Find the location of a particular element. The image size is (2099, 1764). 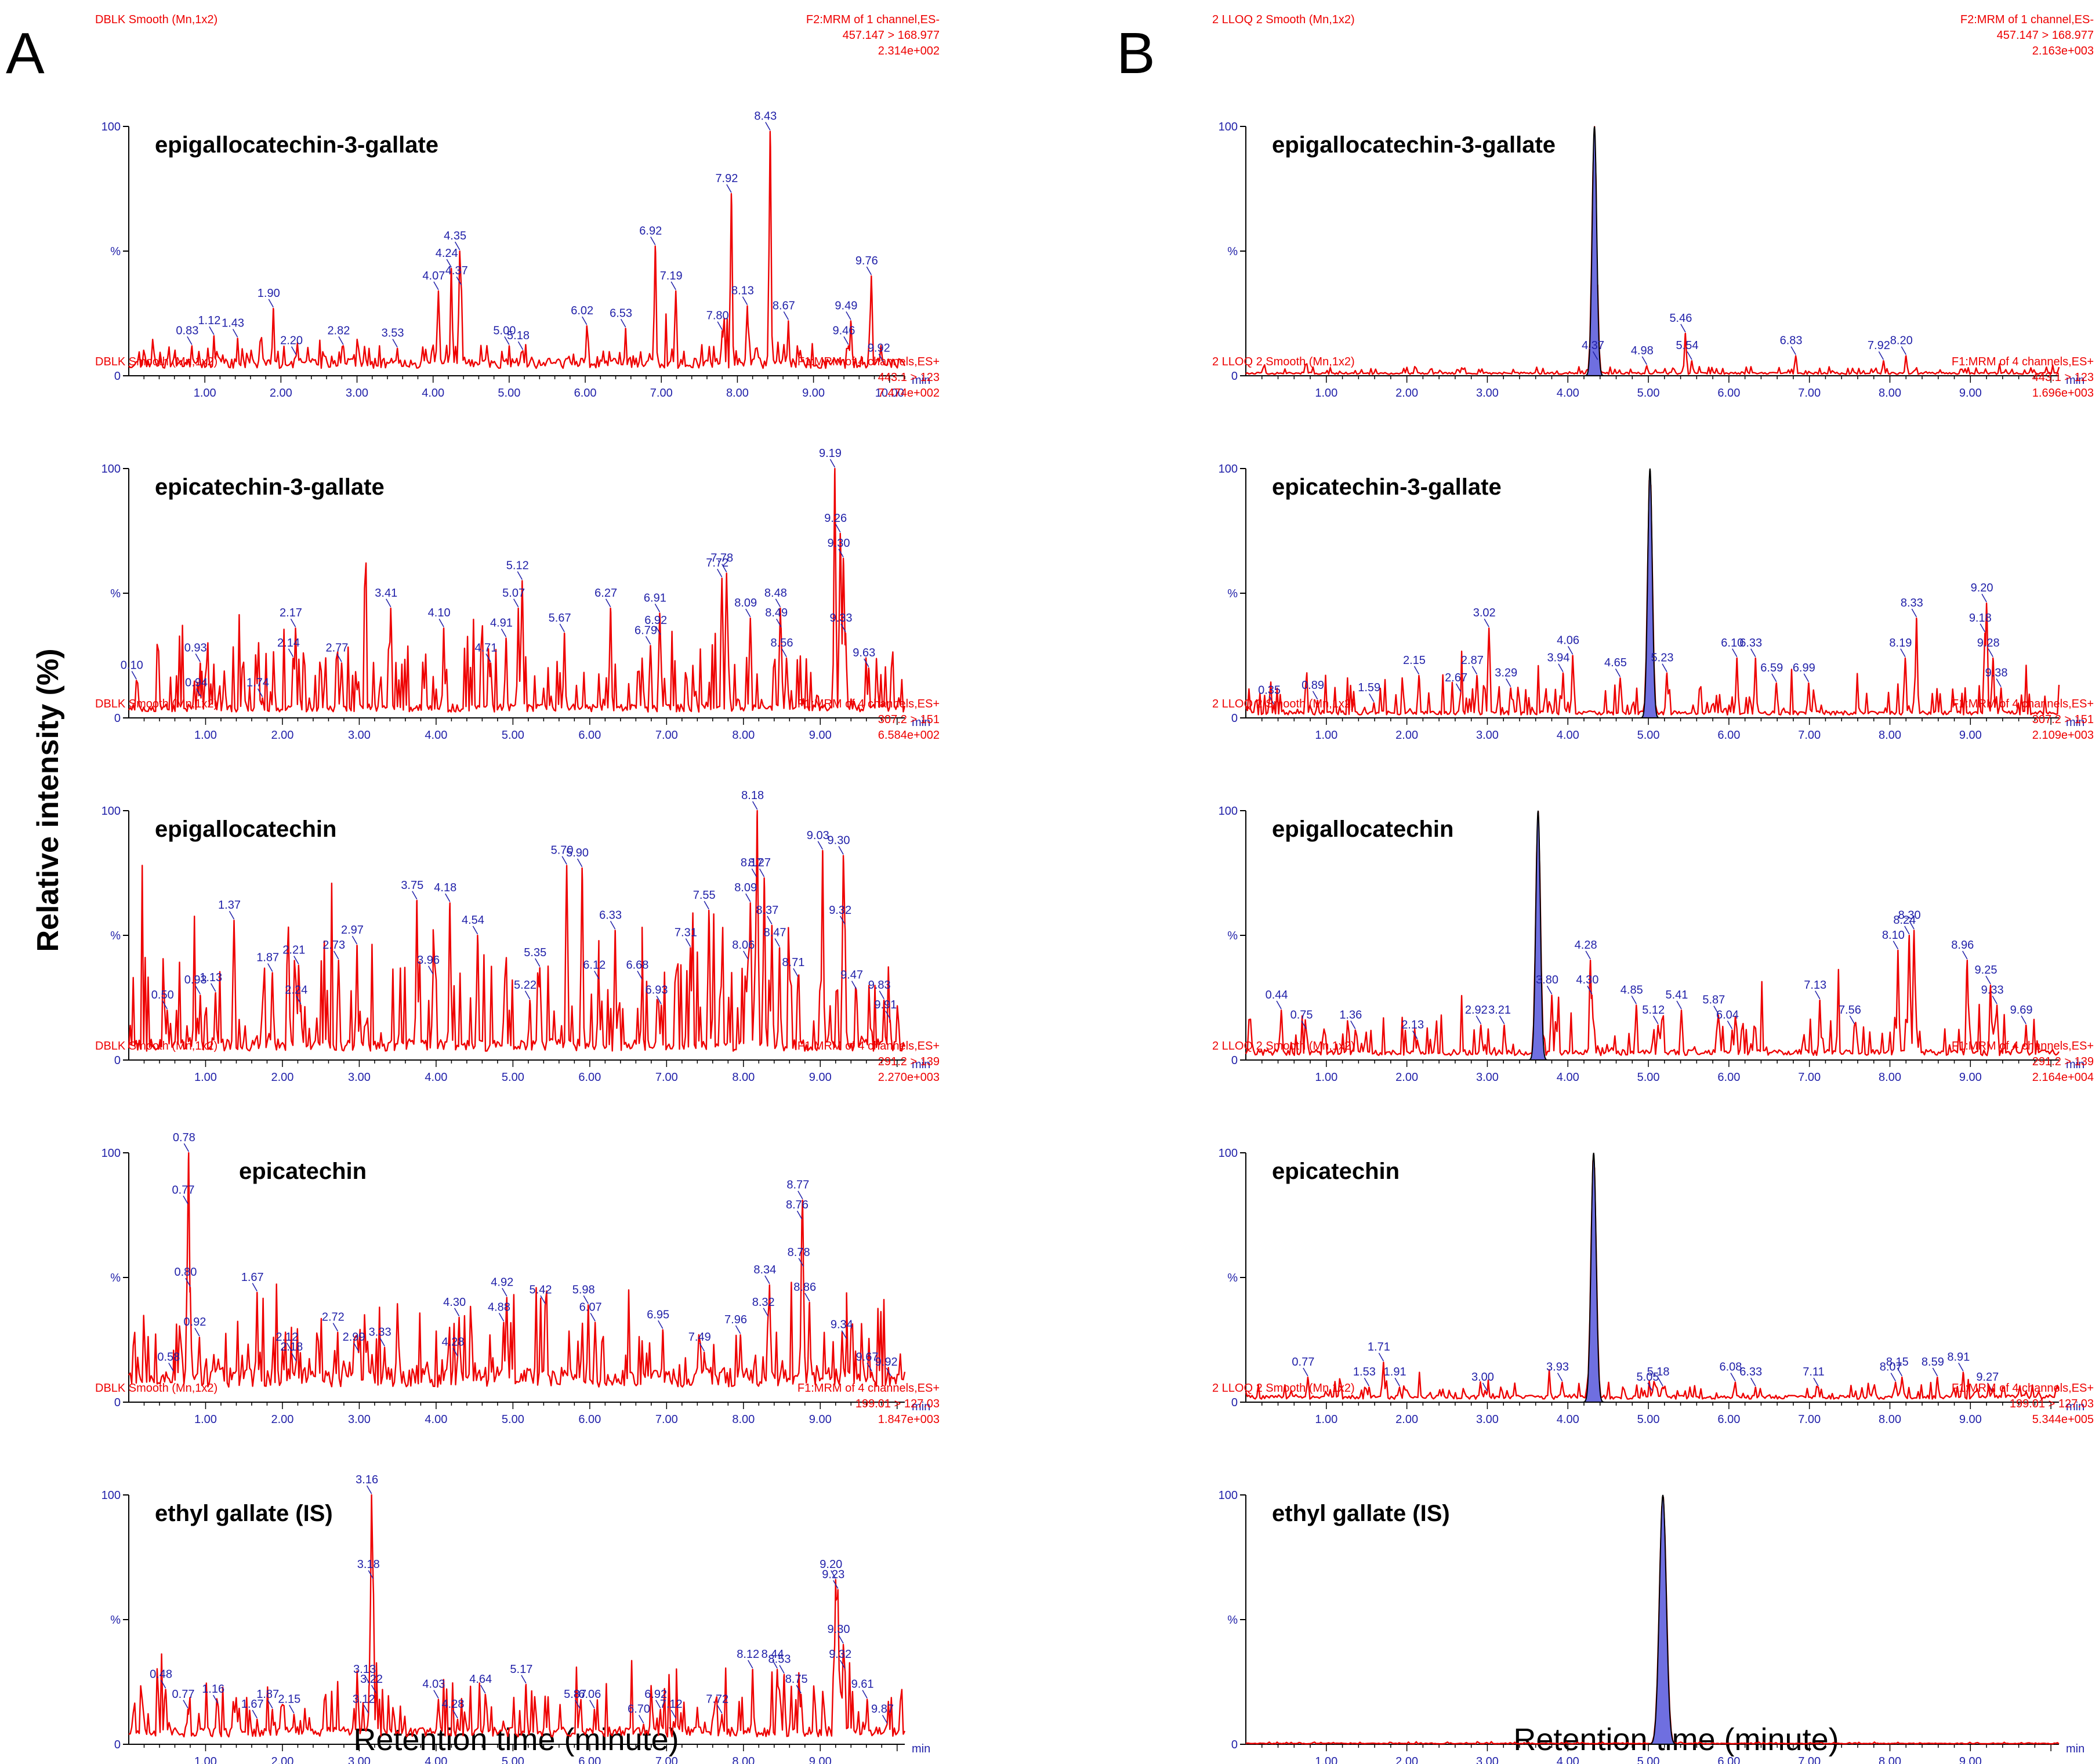

peak-label: 8.24 is located at coordinates (1905, 920).